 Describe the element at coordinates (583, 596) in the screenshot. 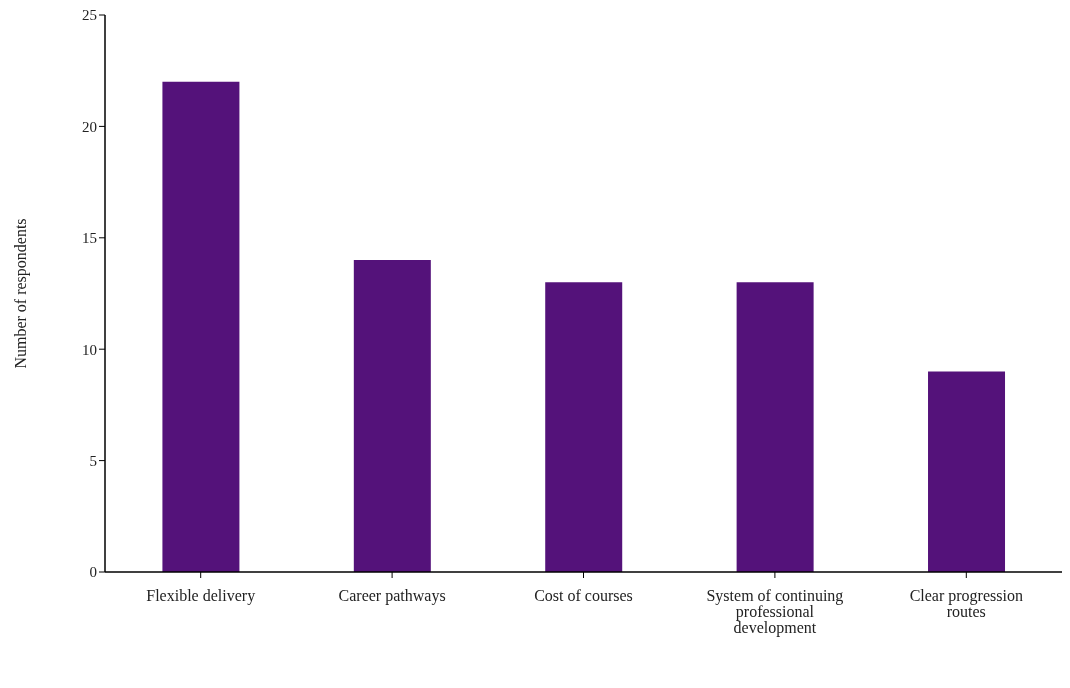

I see `x-tick-label: Cost of courses` at that location.